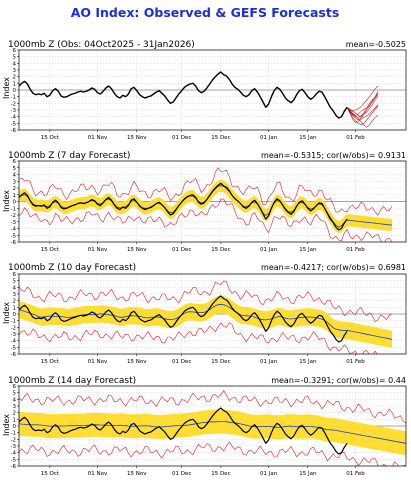 The width and height of the screenshot is (411, 480). What do you see at coordinates (205, 12) in the screenshot?
I see `figure-title: AO Index: Observed & GEFS Forecasts` at bounding box center [205, 12].